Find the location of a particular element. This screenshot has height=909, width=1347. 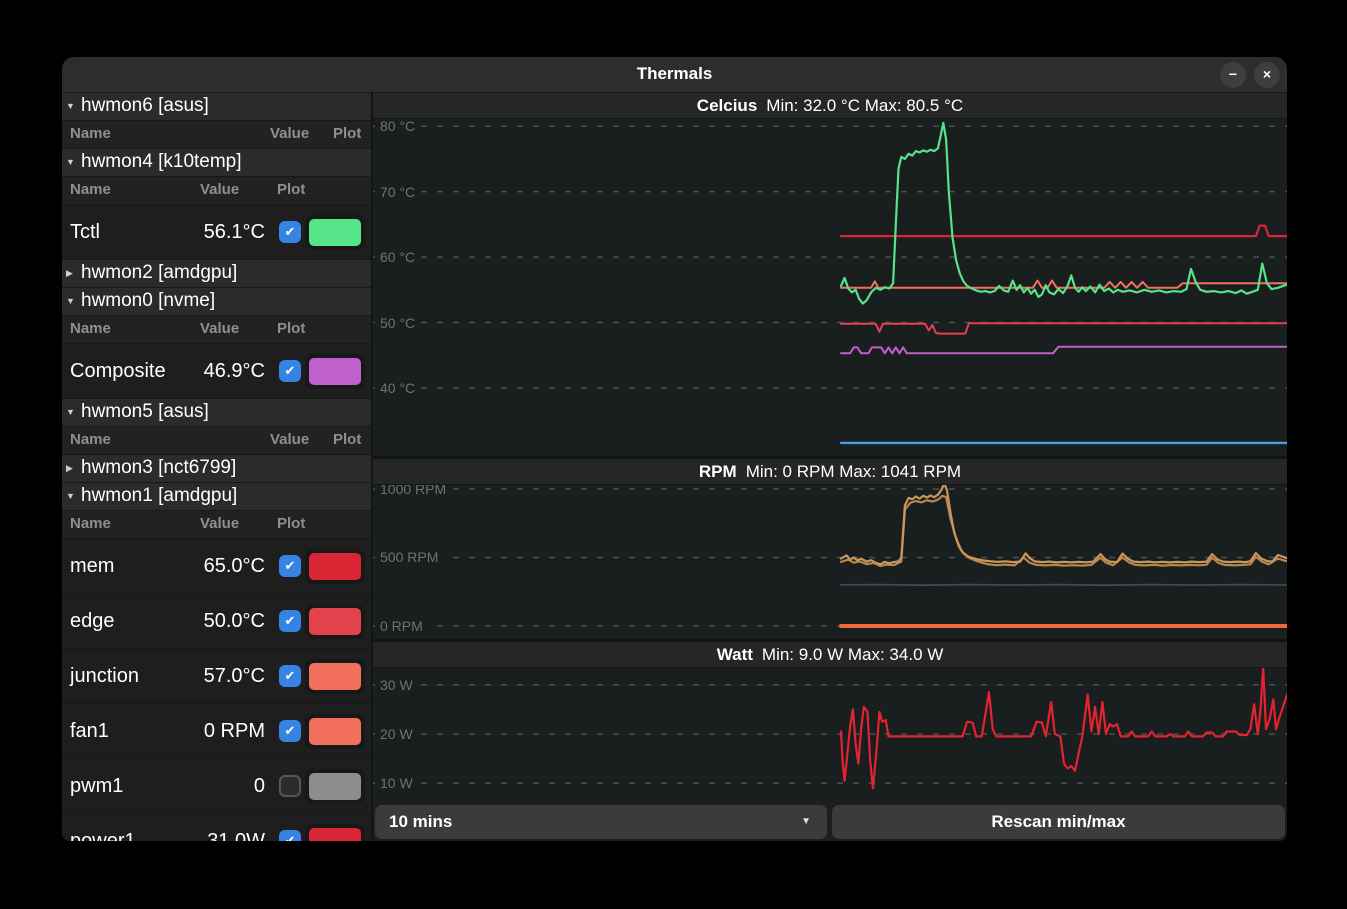

series-fan-navy is located at coordinates (1063, 585).